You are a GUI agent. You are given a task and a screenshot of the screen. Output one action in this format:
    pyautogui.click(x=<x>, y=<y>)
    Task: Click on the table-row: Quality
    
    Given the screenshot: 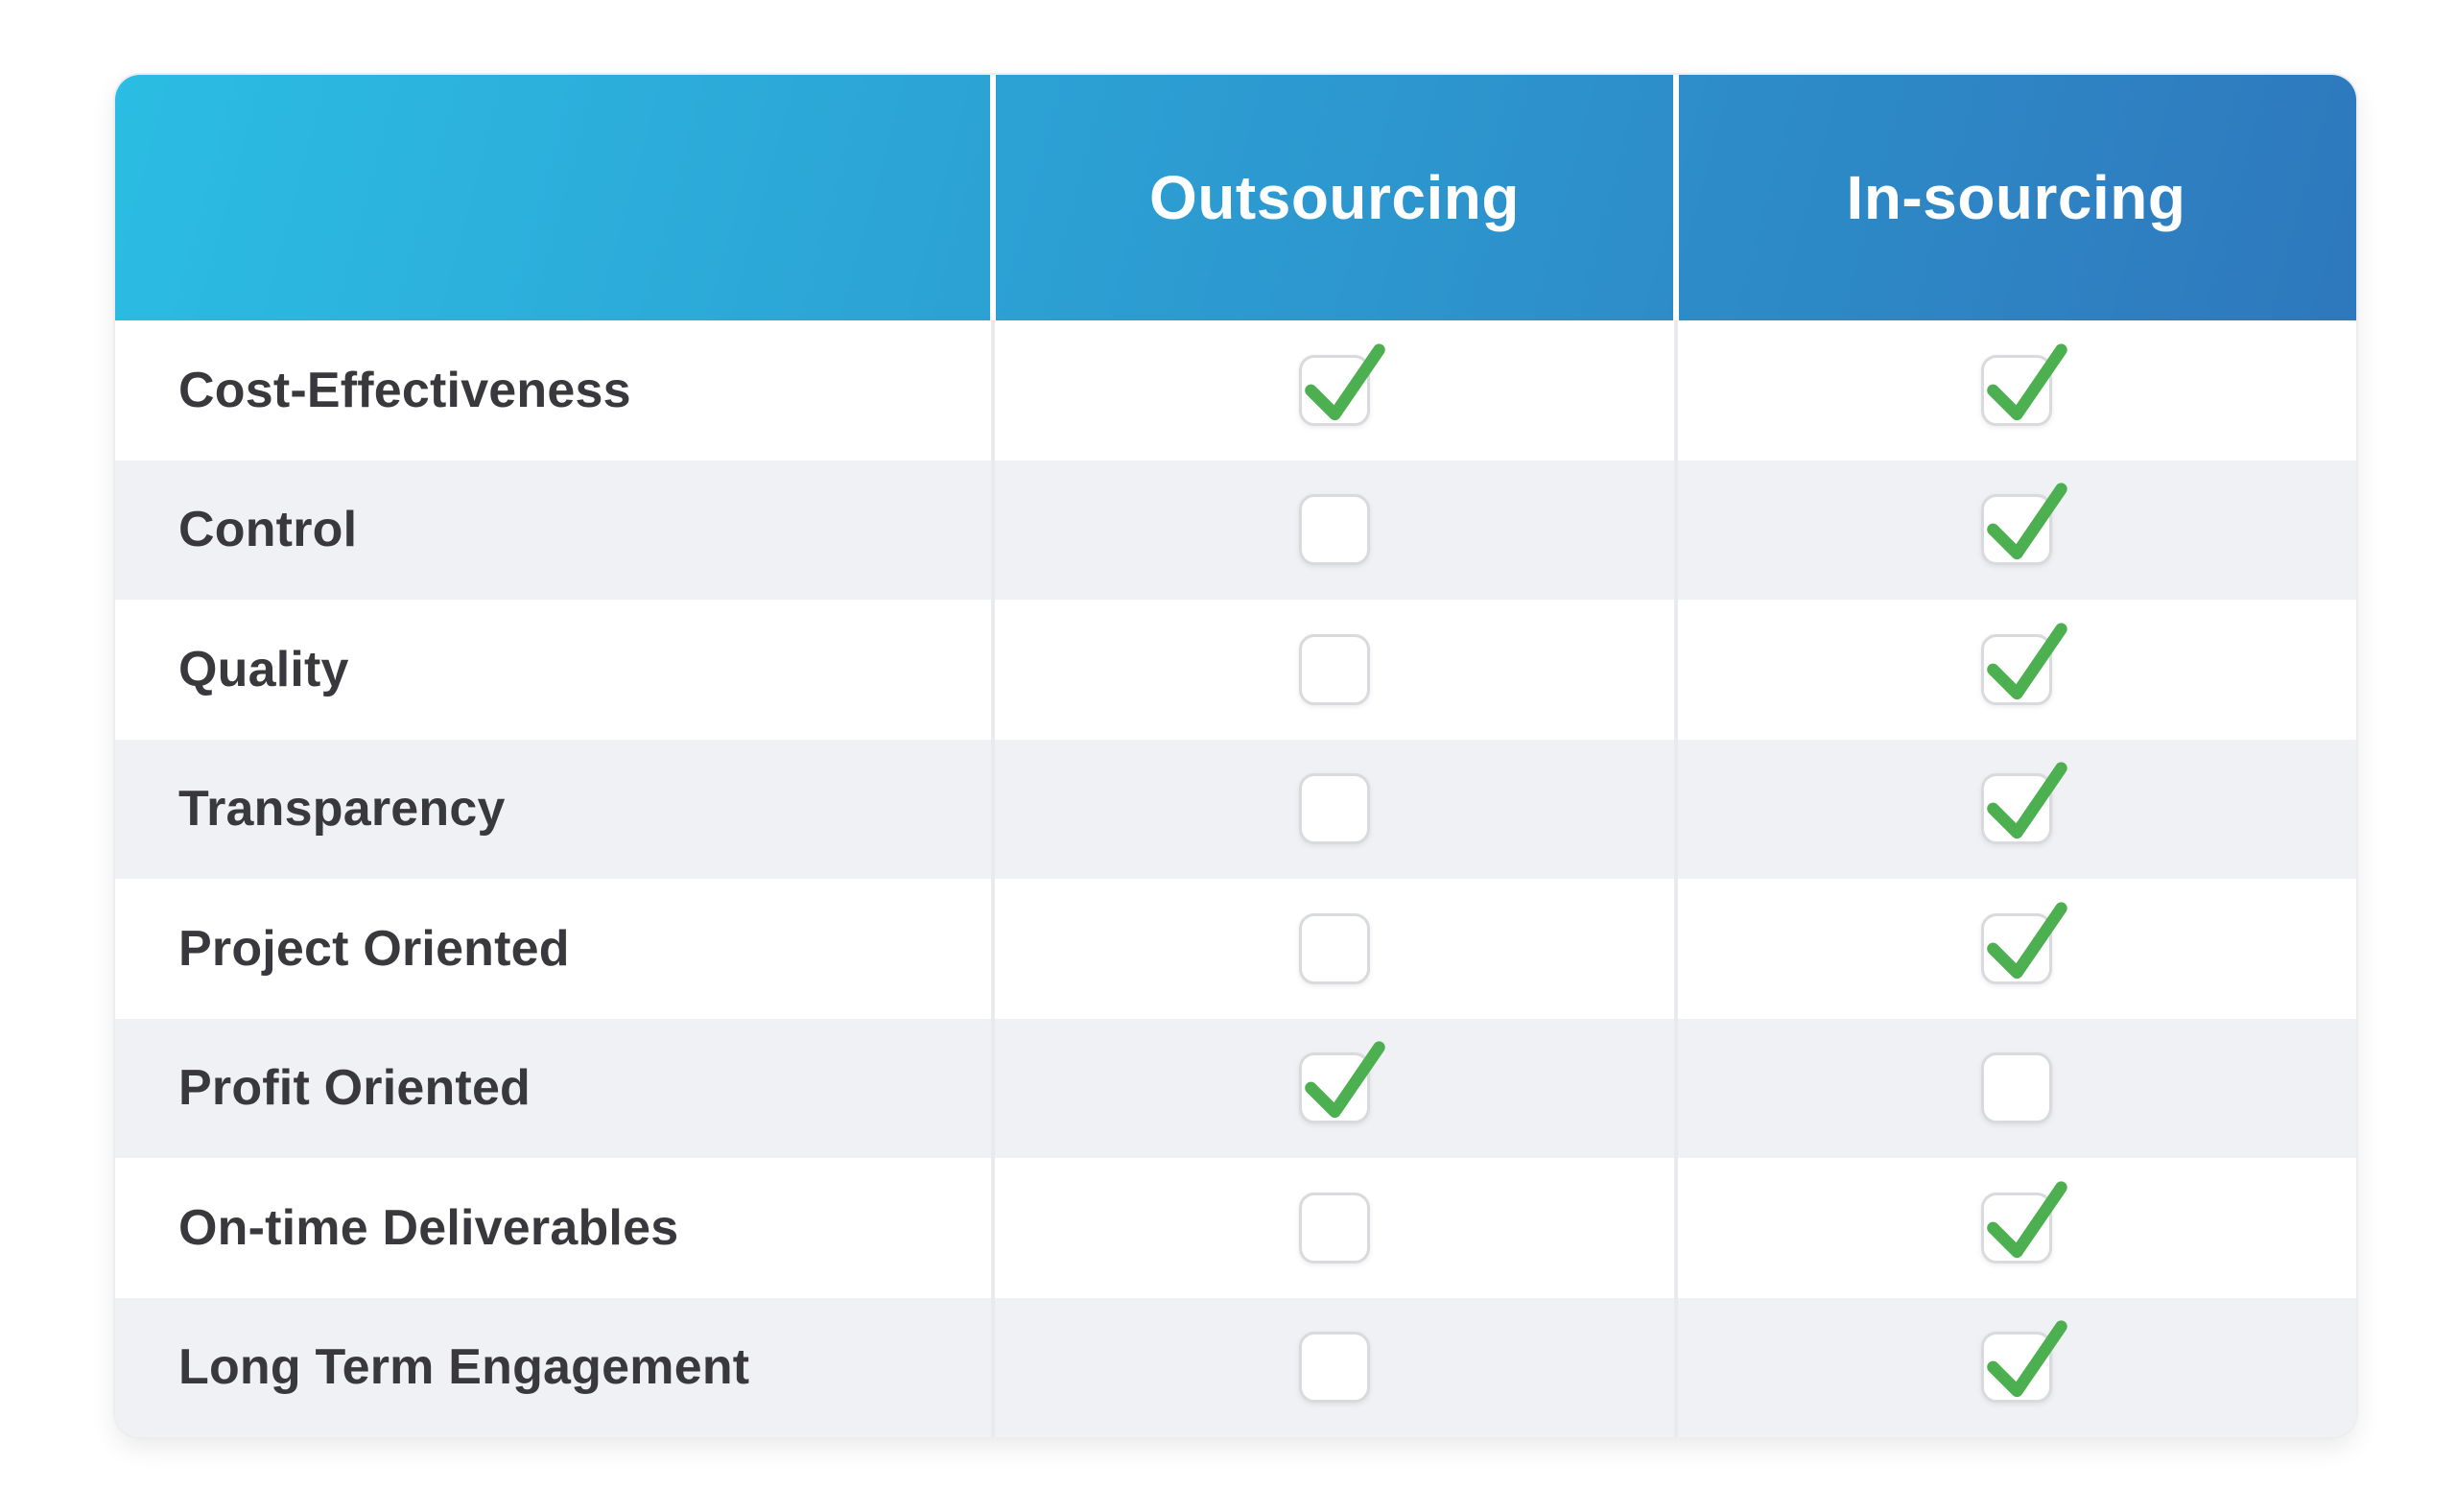 What is the action you would take?
    pyautogui.click(x=1235, y=670)
    